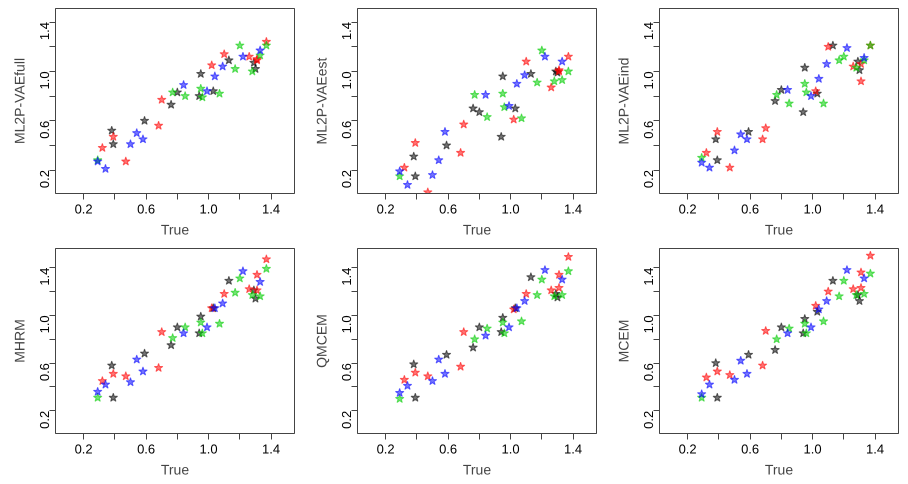 The height and width of the screenshot is (484, 908). What do you see at coordinates (322, 100) in the screenshot?
I see `y-axis-title: ML2P-VAEest` at bounding box center [322, 100].